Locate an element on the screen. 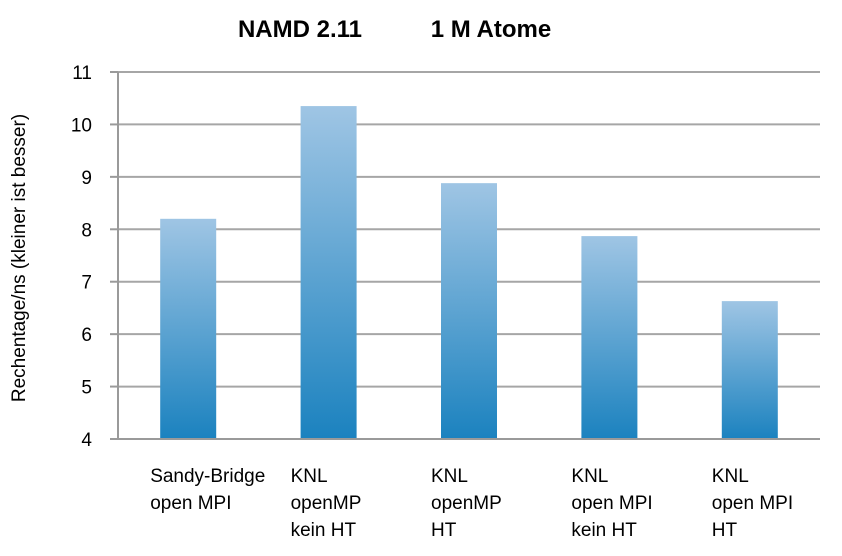 This screenshot has height=556, width=842. y-tick-label: 7 is located at coordinates (86, 283).